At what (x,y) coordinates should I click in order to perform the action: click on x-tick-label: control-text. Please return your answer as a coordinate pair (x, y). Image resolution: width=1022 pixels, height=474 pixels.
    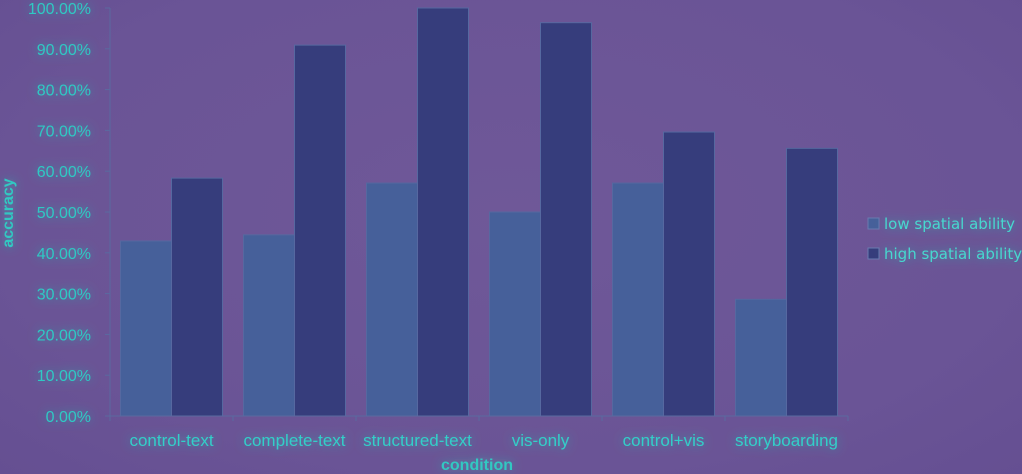
    Looking at the image, I should click on (171, 440).